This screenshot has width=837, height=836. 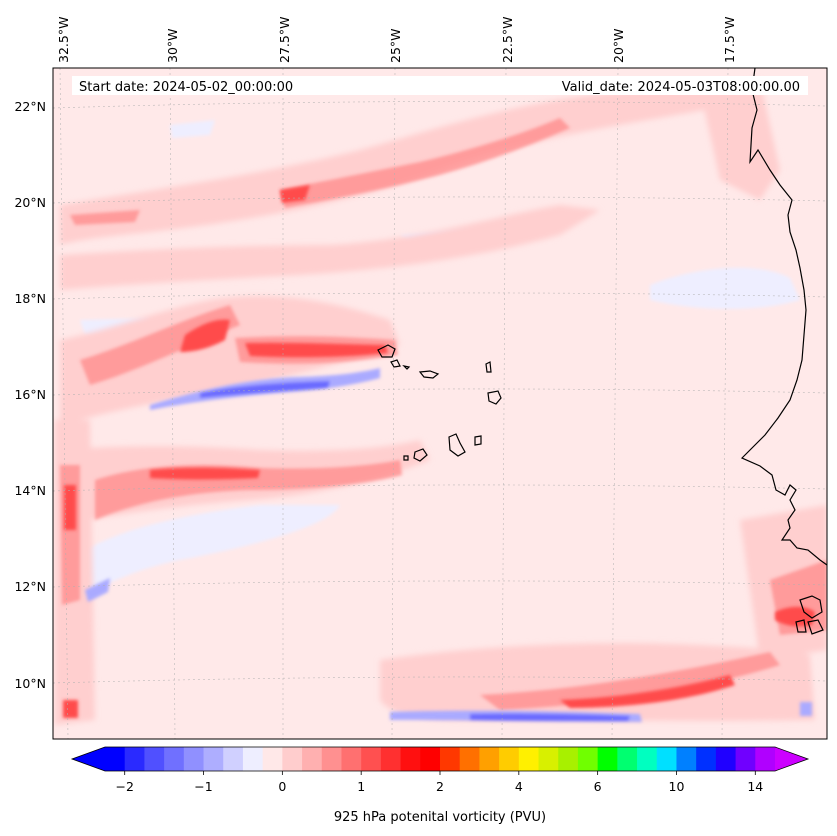 What do you see at coordinates (425, 163) in the screenshot?
I see `salmon-band-north` at bounding box center [425, 163].